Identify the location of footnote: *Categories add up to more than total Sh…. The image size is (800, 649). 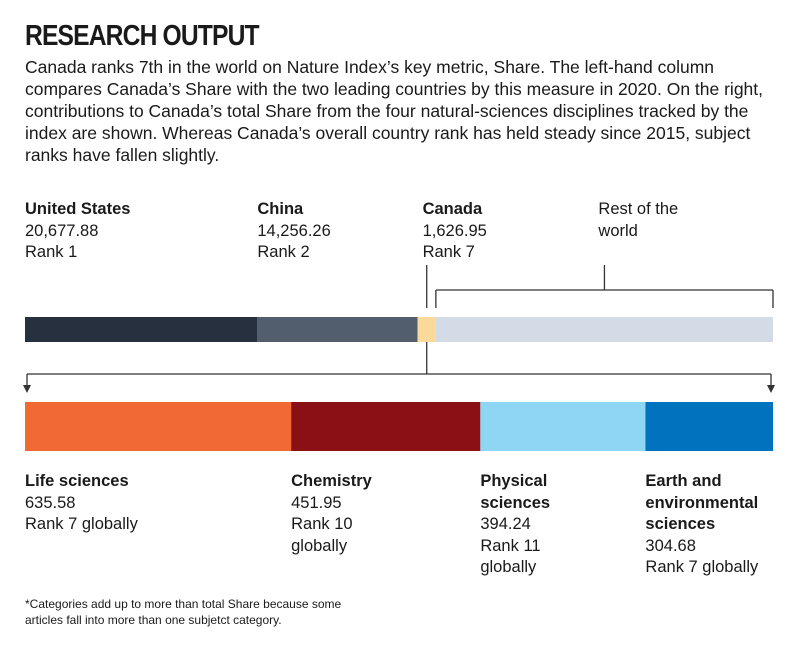
(183, 612).